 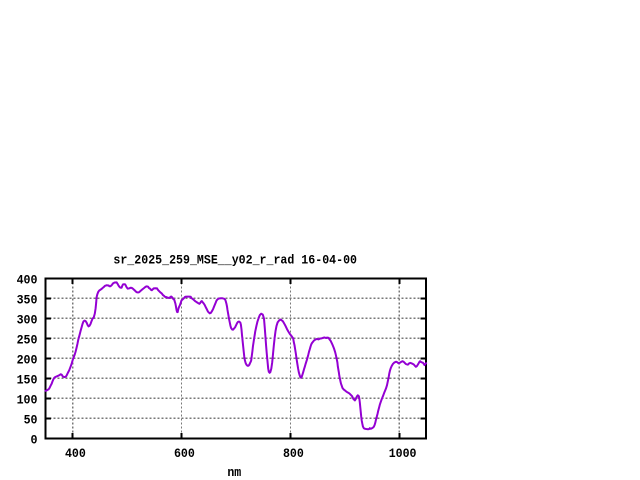 What do you see at coordinates (27, 339) in the screenshot?
I see `svg-text: 250` at bounding box center [27, 339].